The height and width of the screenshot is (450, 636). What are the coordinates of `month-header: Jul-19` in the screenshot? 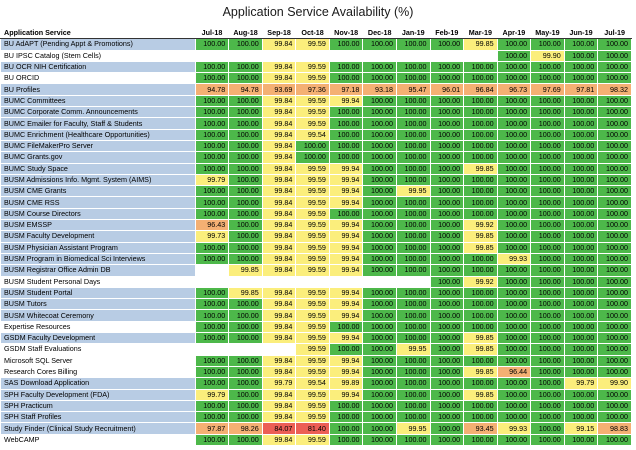 It's located at (614, 33).